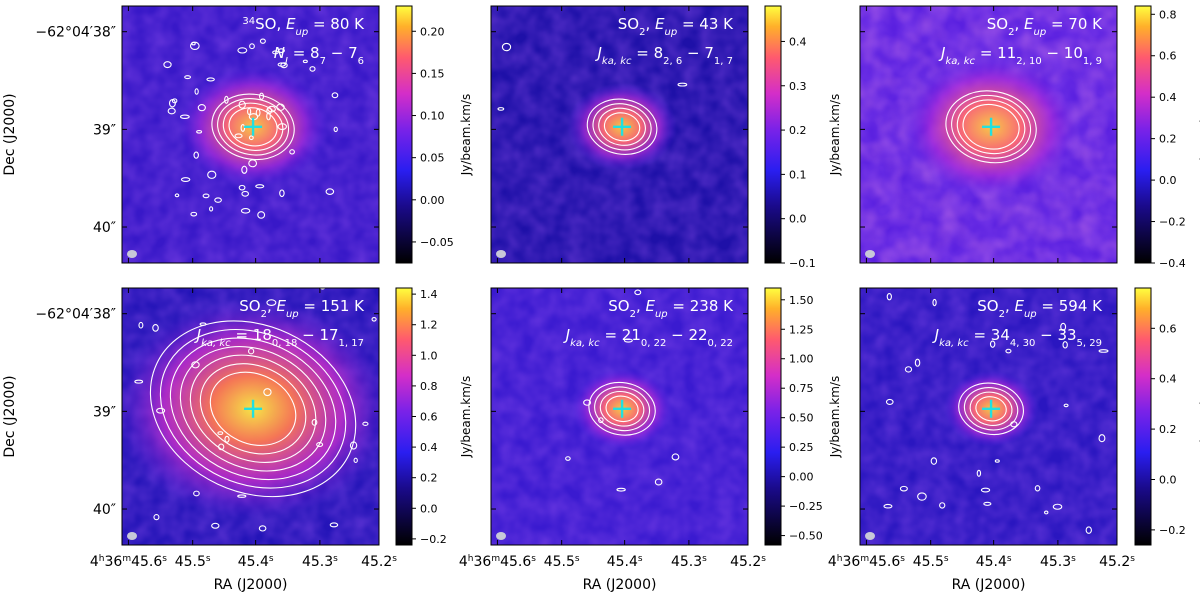 This screenshot has height=594, width=1200. What do you see at coordinates (432, 116) in the screenshot?
I see `colorbar-tick-label: 0.10` at bounding box center [432, 116].